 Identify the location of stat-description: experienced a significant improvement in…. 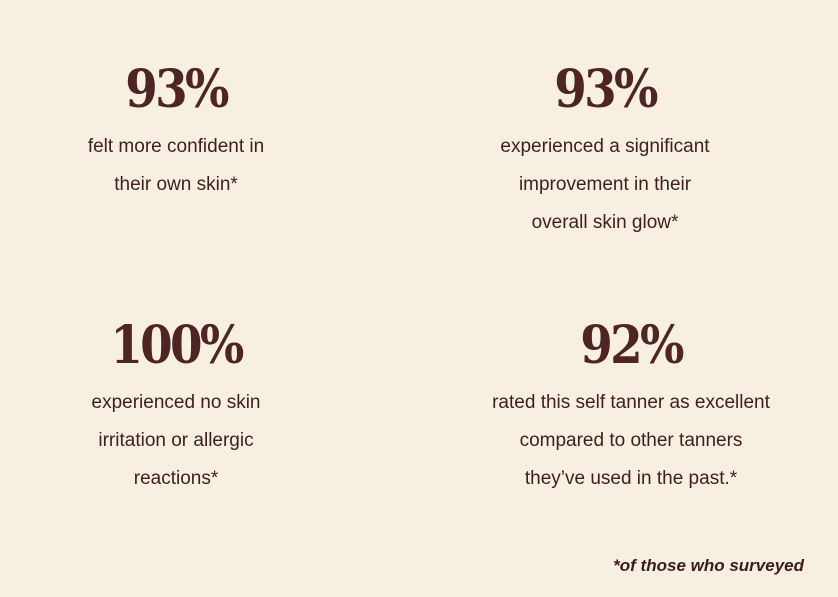
(605, 184).